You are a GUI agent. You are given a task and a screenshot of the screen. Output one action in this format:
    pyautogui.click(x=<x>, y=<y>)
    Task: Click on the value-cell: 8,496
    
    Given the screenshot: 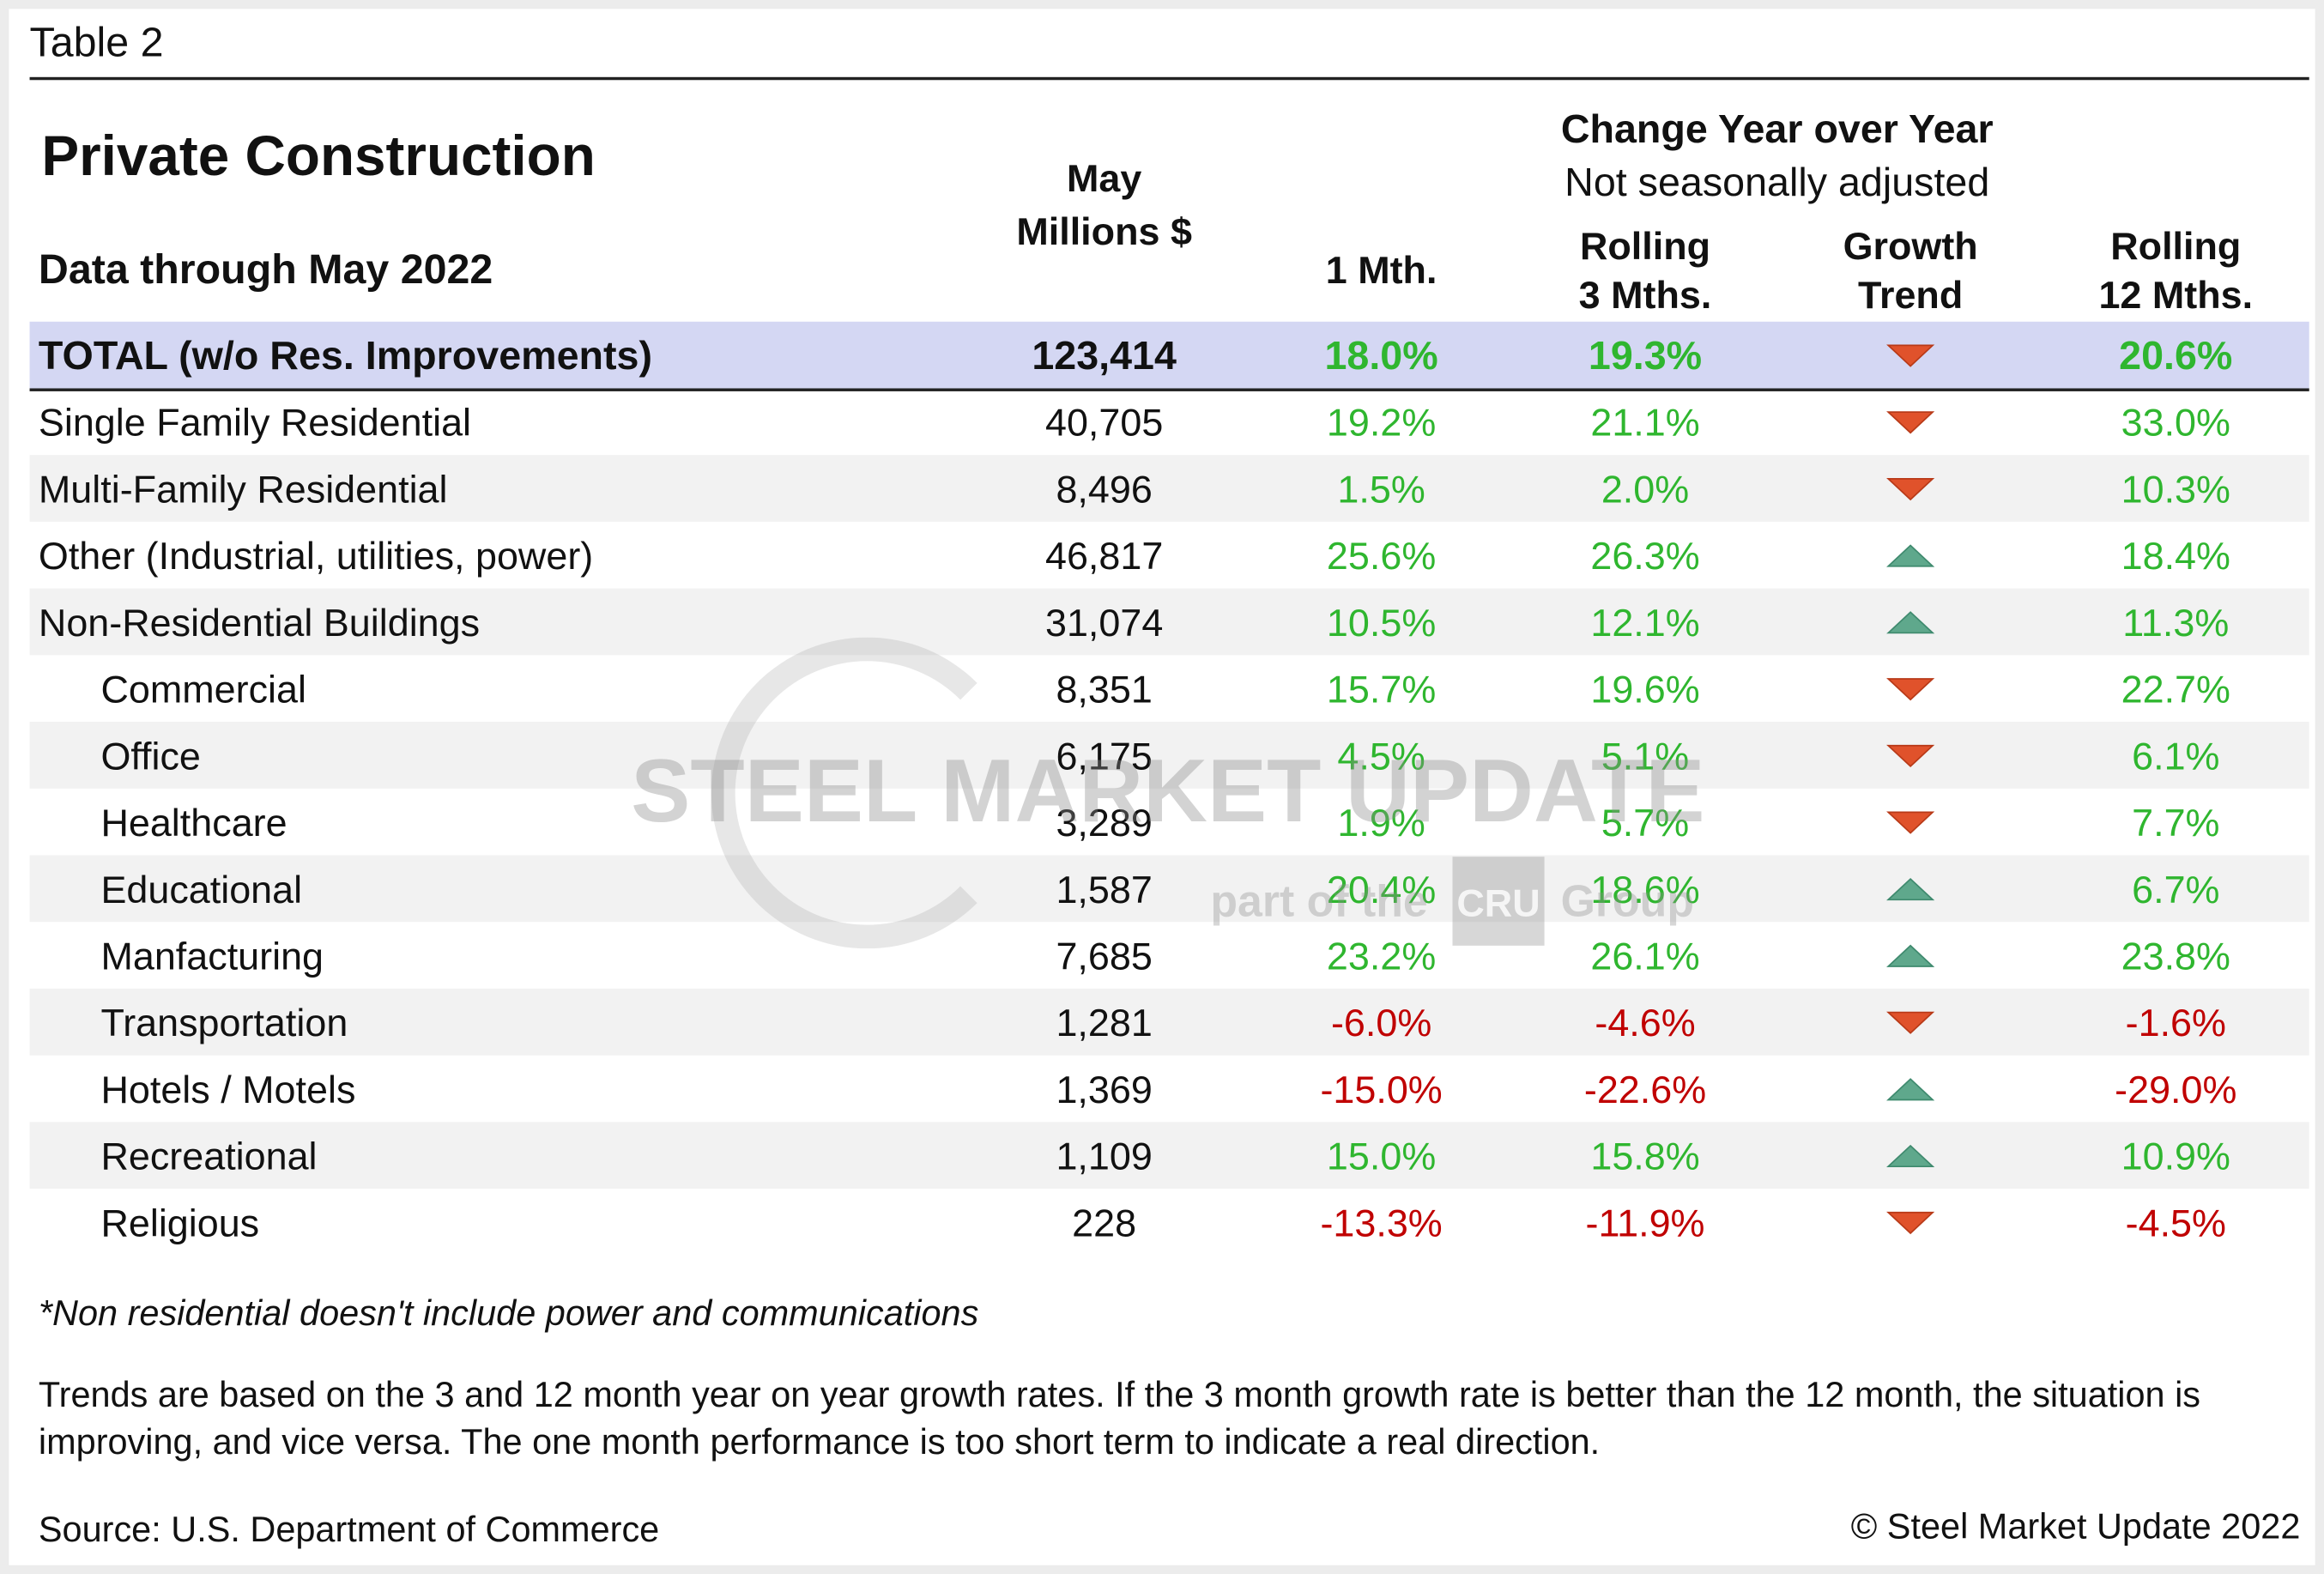 What is the action you would take?
    pyautogui.click(x=1104, y=490)
    